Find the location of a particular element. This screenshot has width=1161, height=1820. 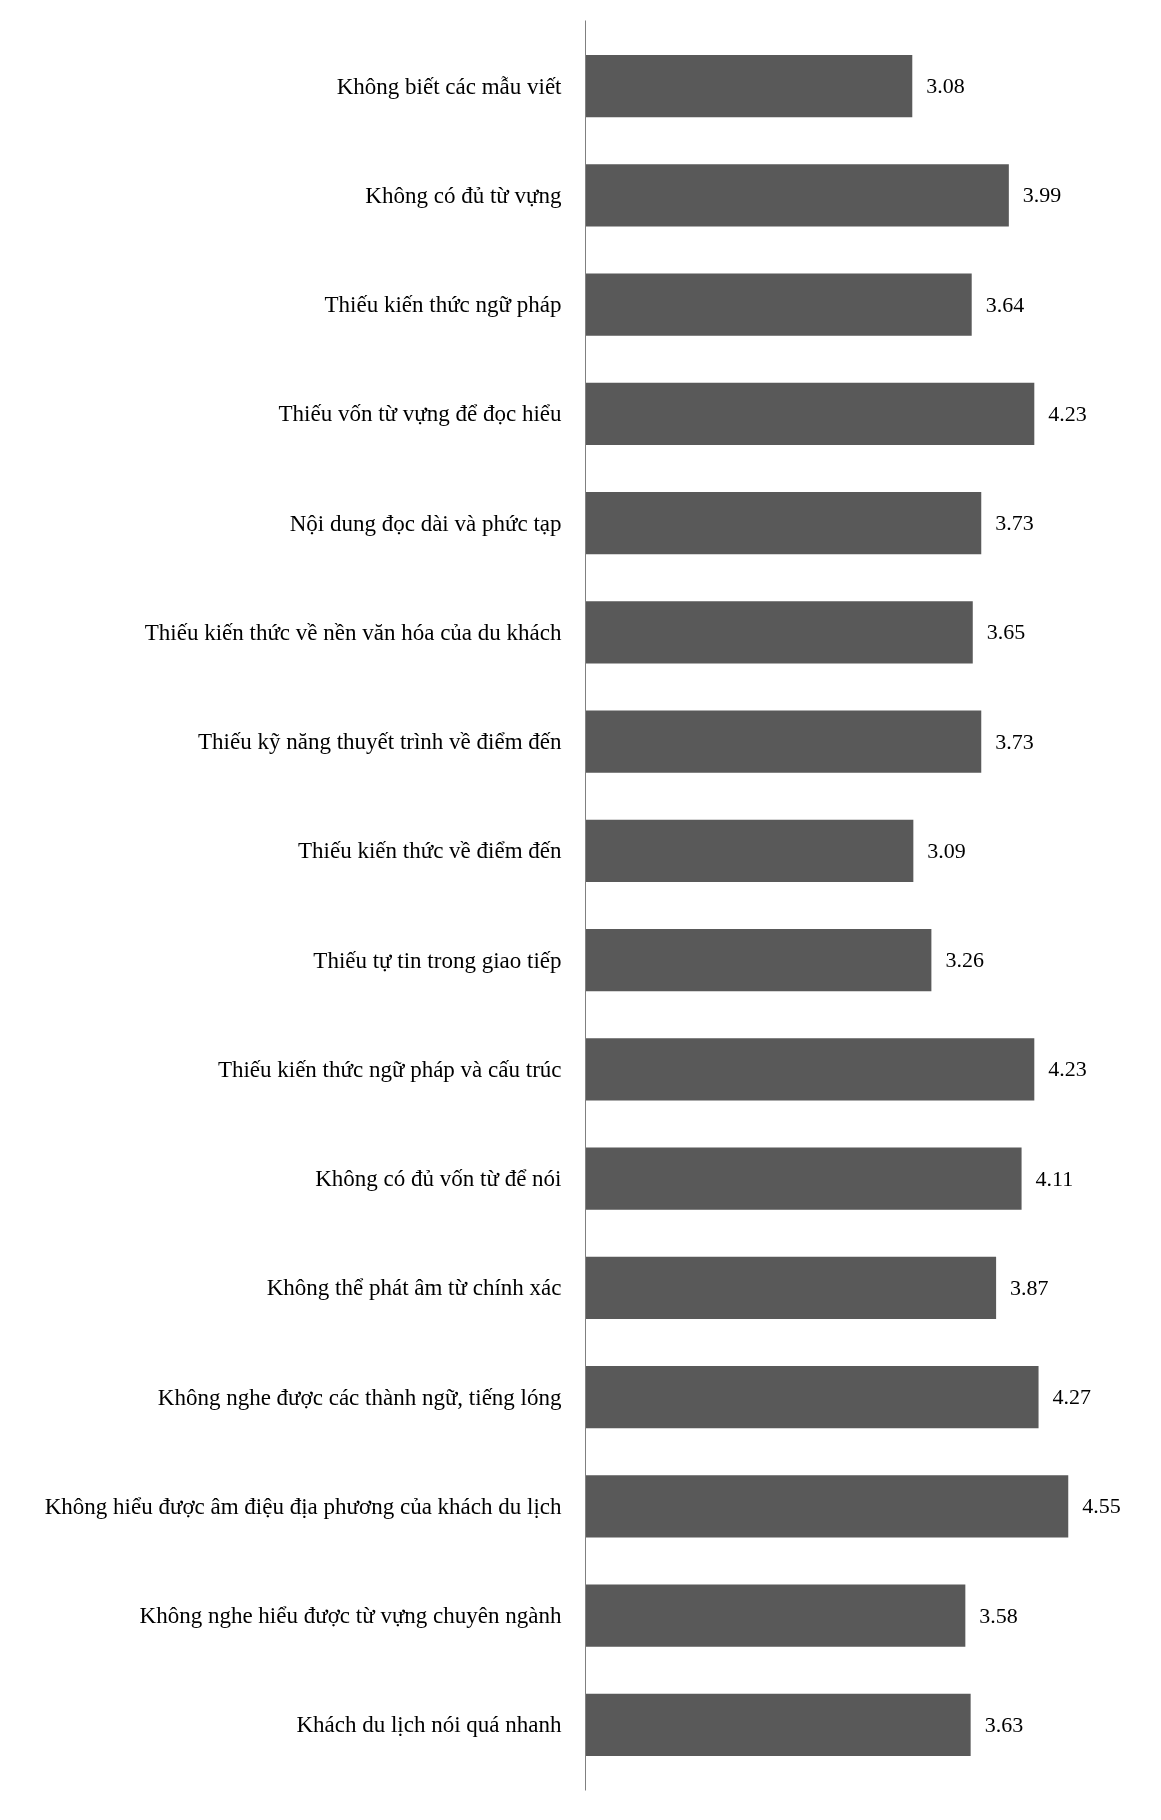

y-tick-label: Không nghe hiểu được từ vựng chuyên ngành is located at coordinates (350, 1616).